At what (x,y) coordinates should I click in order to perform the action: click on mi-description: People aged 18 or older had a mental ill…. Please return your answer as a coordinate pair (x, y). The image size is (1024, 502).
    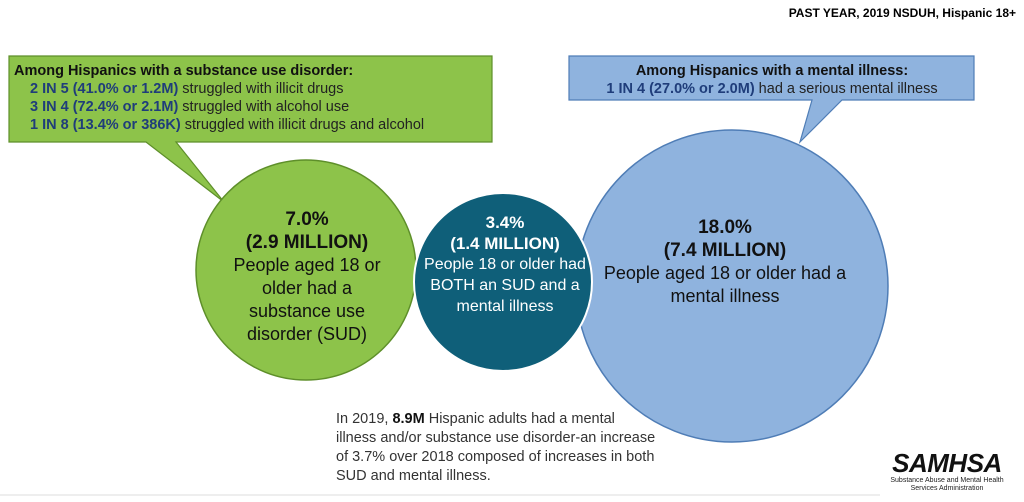
    Looking at the image, I should click on (725, 284).